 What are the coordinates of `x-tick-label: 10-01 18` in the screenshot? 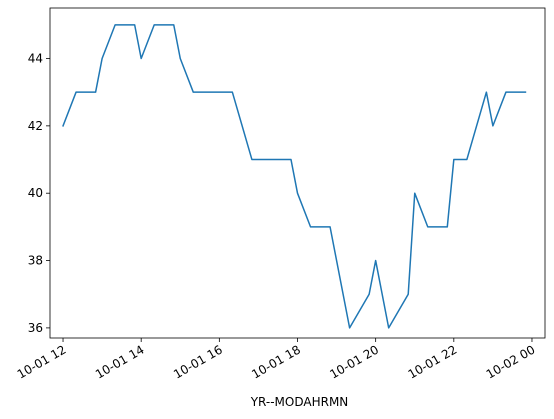 It's located at (276, 361).